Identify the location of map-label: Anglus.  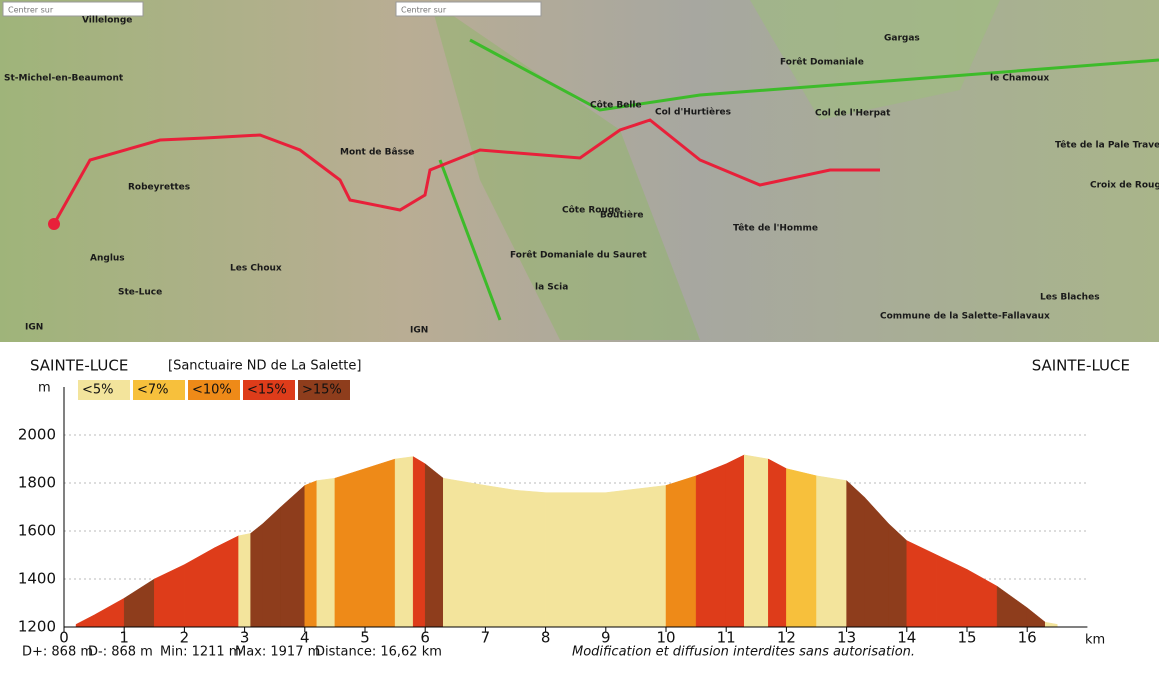
(107, 259).